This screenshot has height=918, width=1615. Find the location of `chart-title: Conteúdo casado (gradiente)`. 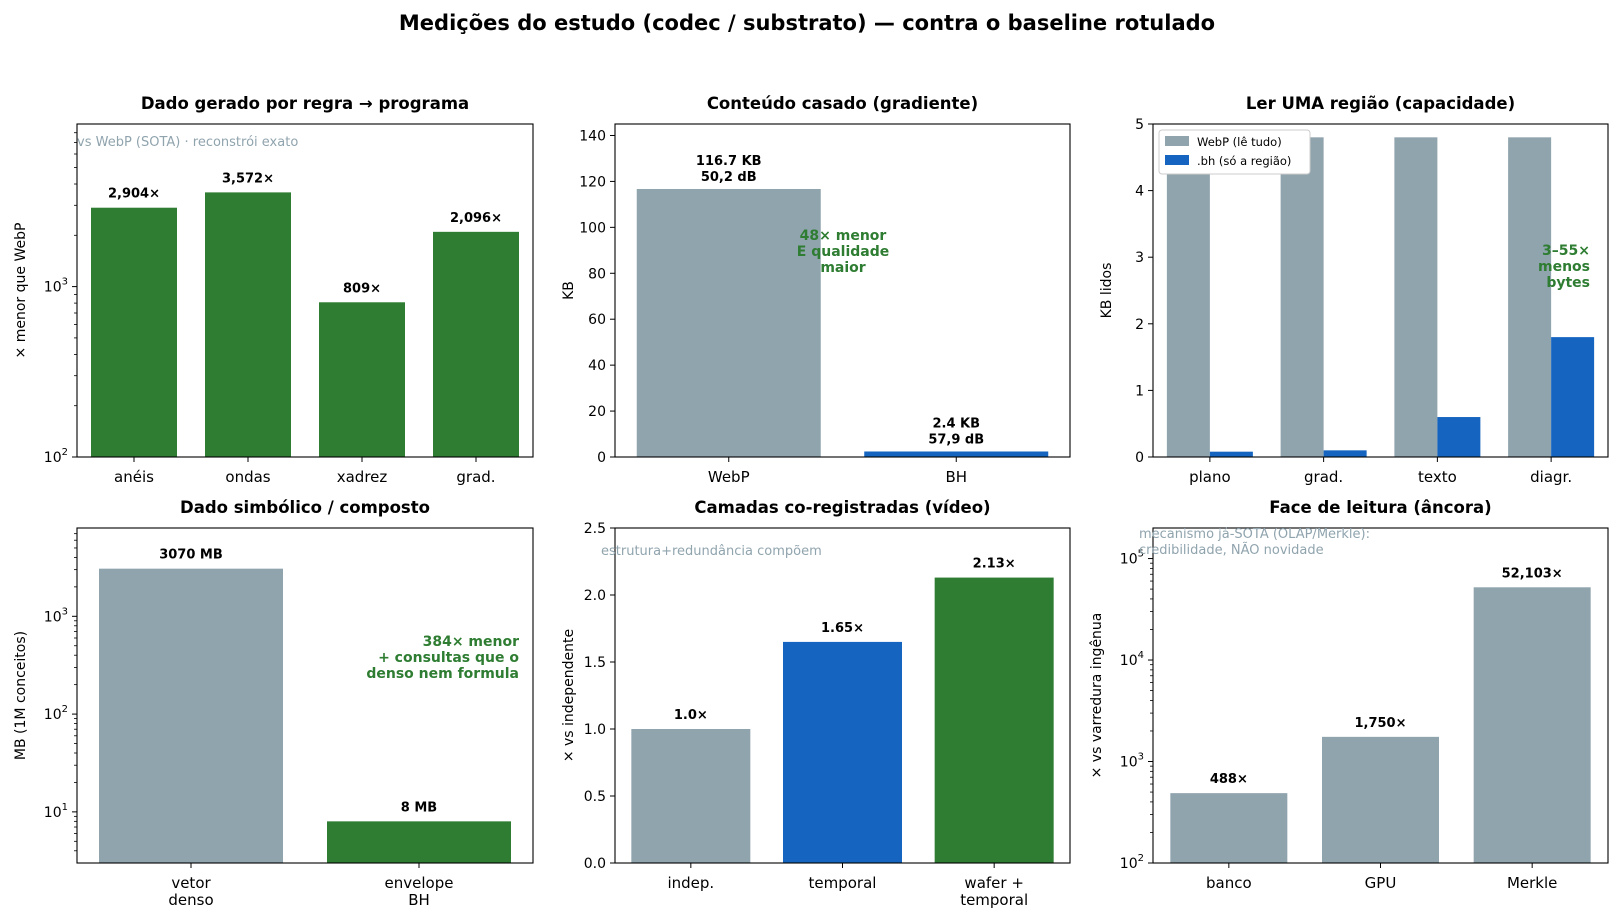

chart-title: Conteúdo casado (gradiente) is located at coordinates (842, 103).